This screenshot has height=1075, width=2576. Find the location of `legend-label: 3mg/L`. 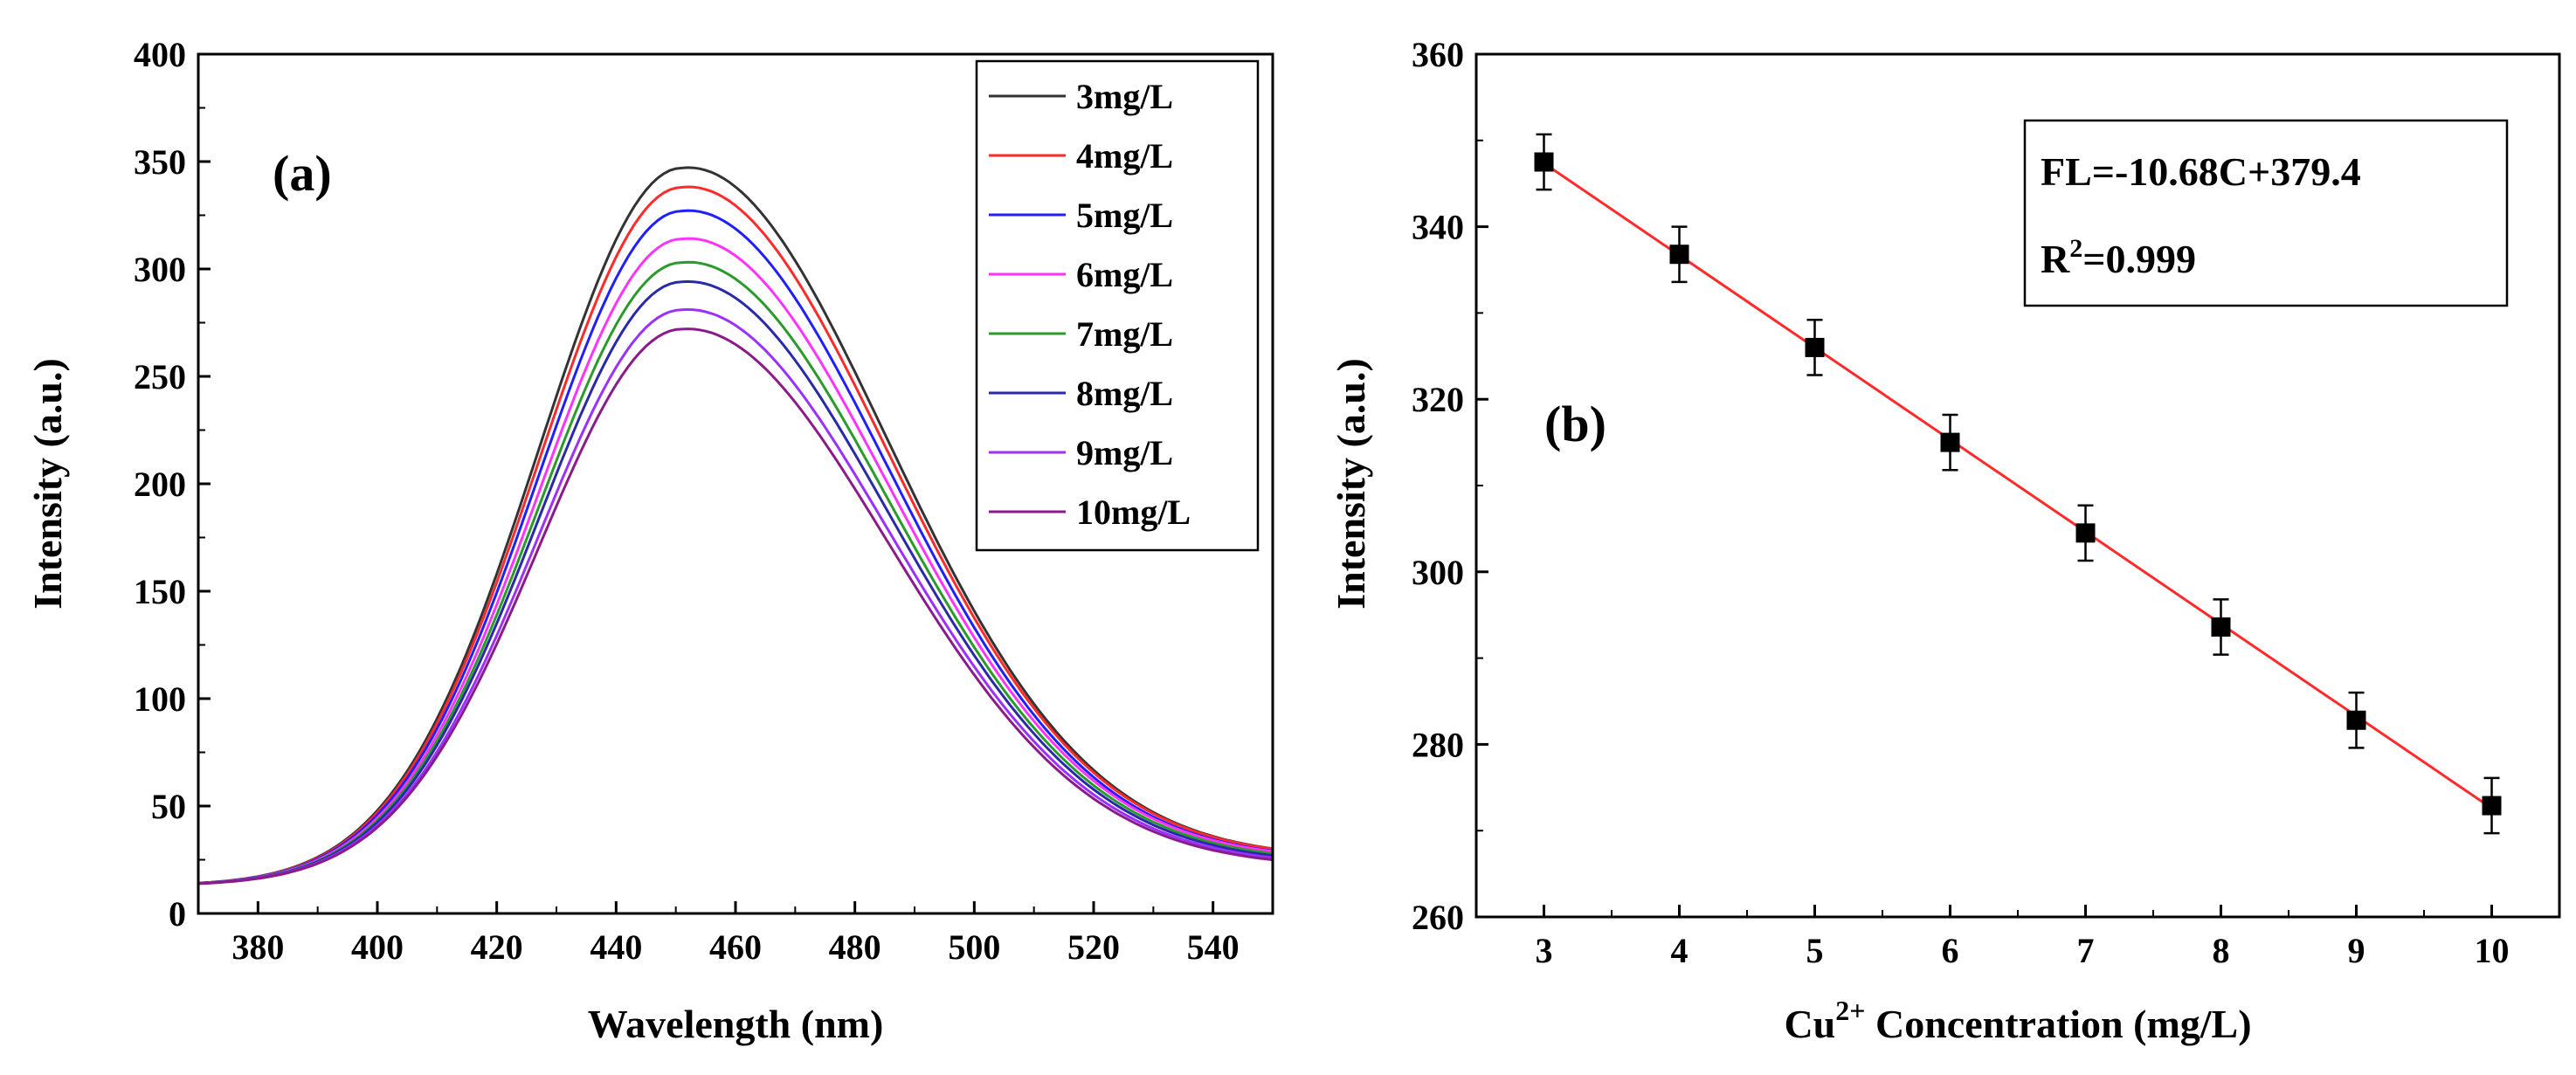

legend-label: 3mg/L is located at coordinates (1124, 96).